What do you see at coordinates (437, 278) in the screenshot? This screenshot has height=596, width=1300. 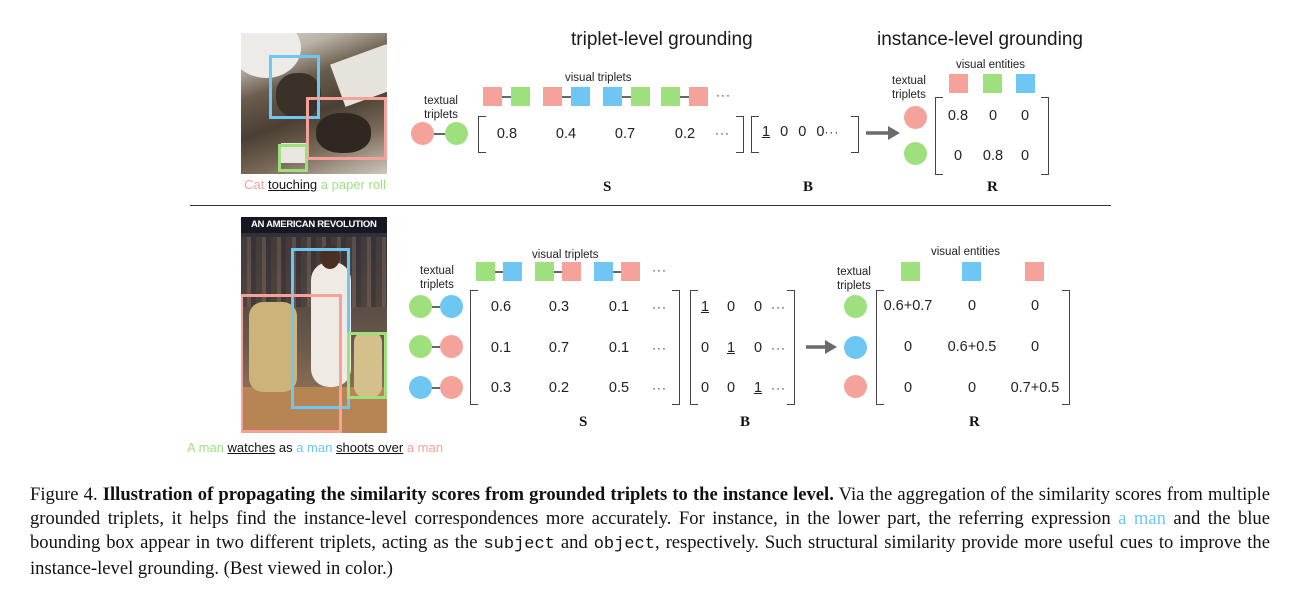 I see `bottom-textual-triplets-label: textual triplets` at bounding box center [437, 278].